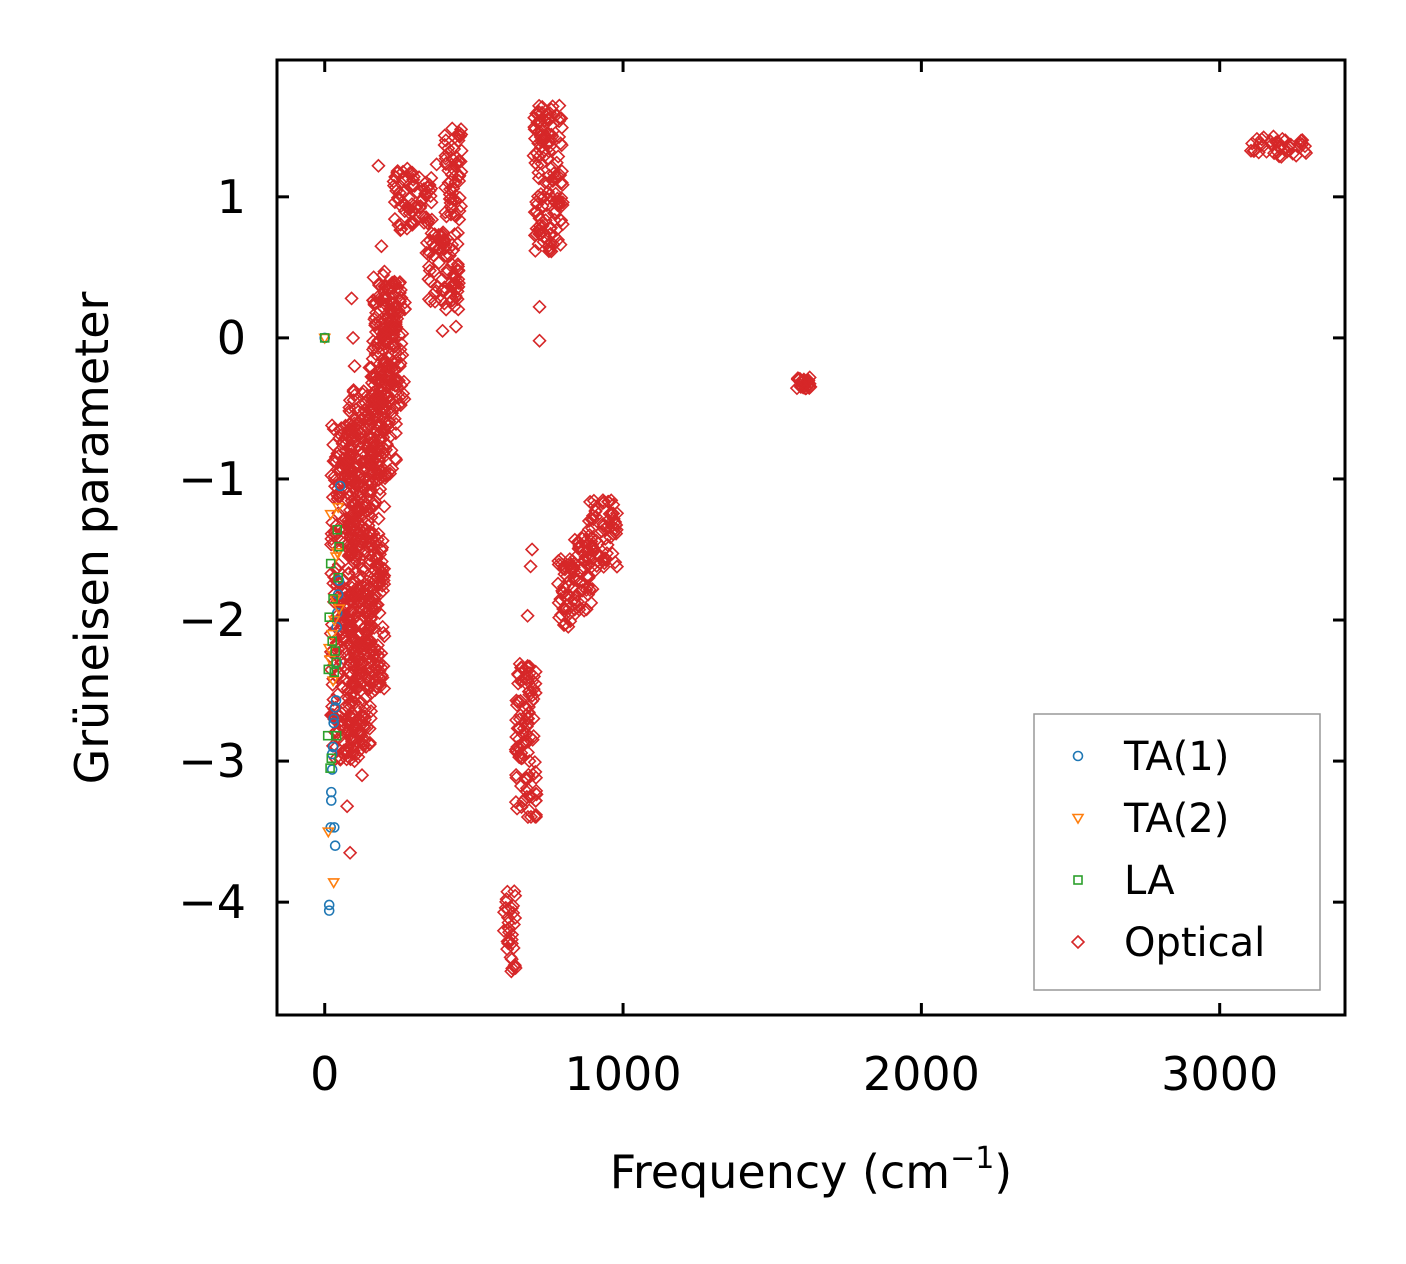 This screenshot has width=1406, height=1264. I want to click on legend-marker-ta-1-, so click(1078, 756).